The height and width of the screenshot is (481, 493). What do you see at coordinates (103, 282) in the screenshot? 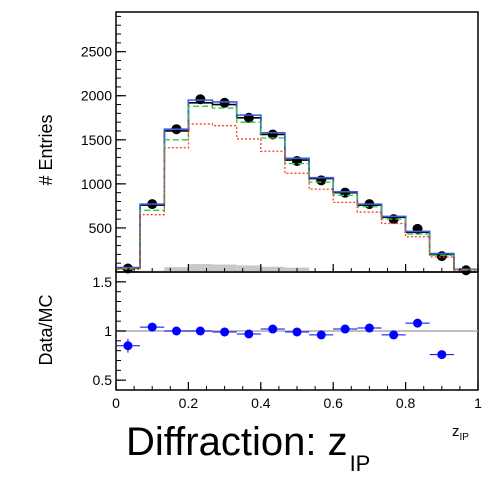
I see `y-tick-label: 1.5` at bounding box center [103, 282].